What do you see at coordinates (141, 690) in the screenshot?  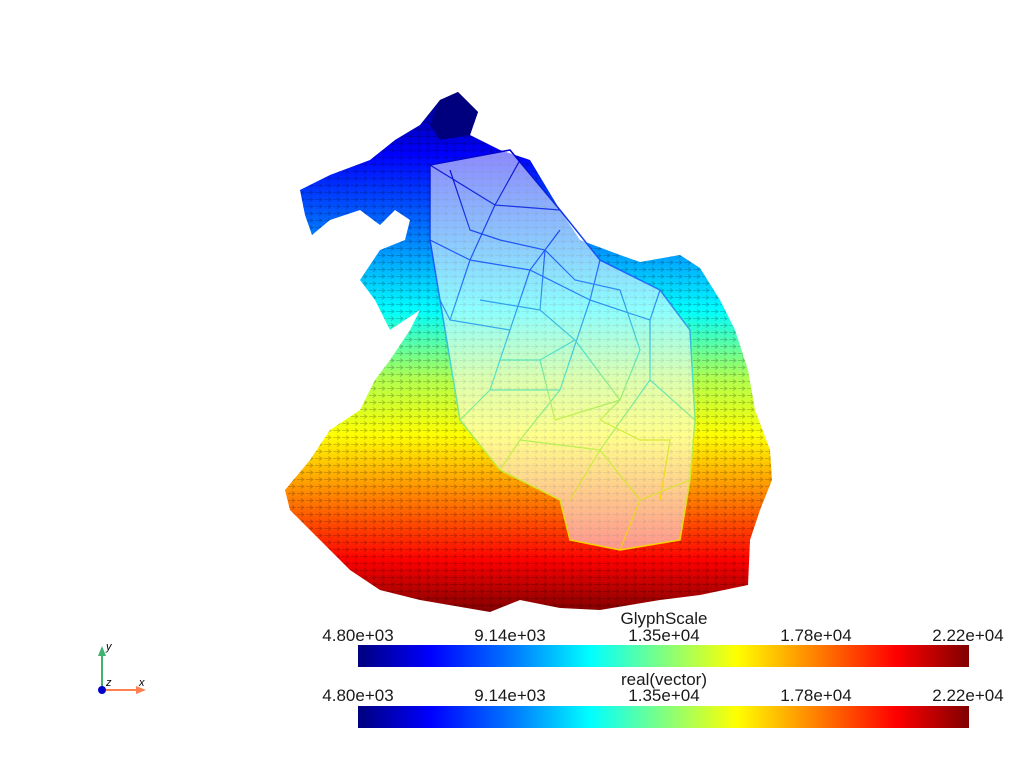 I see `x-axis-arrow-icon` at bounding box center [141, 690].